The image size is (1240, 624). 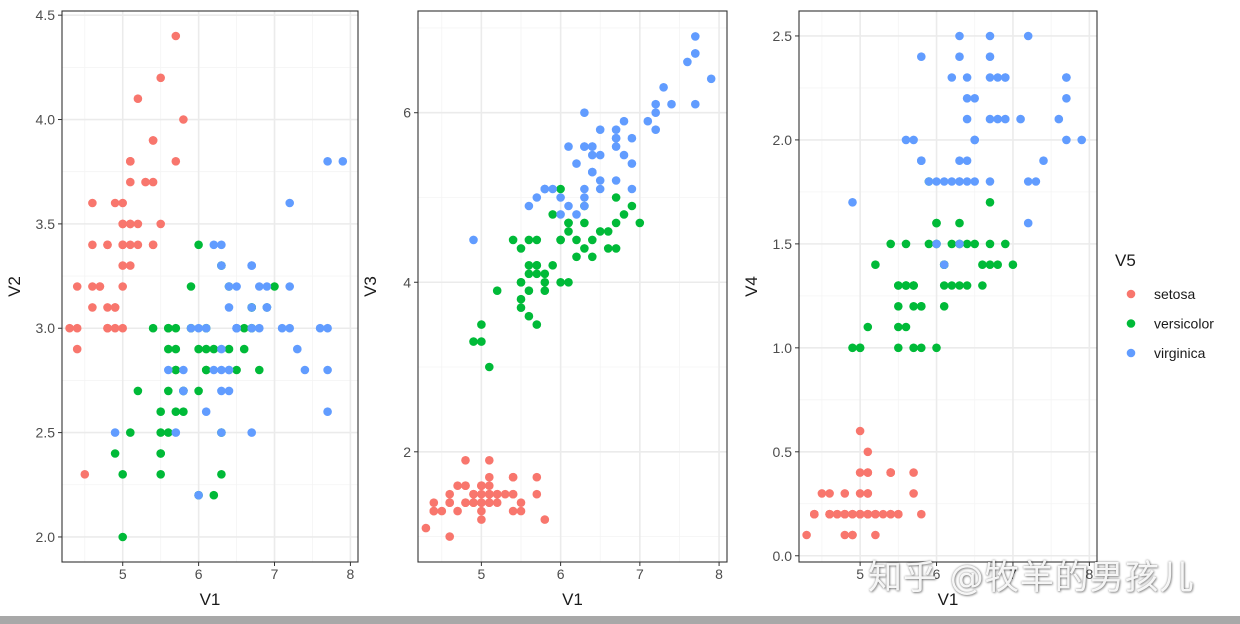 I want to click on y-tick-label: 2.5, so click(x=783, y=36).